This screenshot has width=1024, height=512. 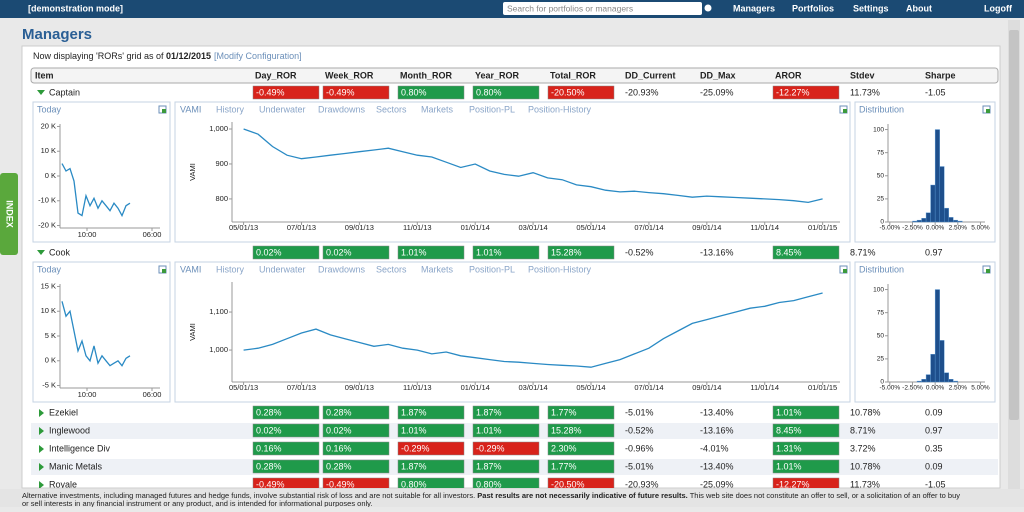 I want to click on cell-value: 11.73%, so click(x=865, y=484).